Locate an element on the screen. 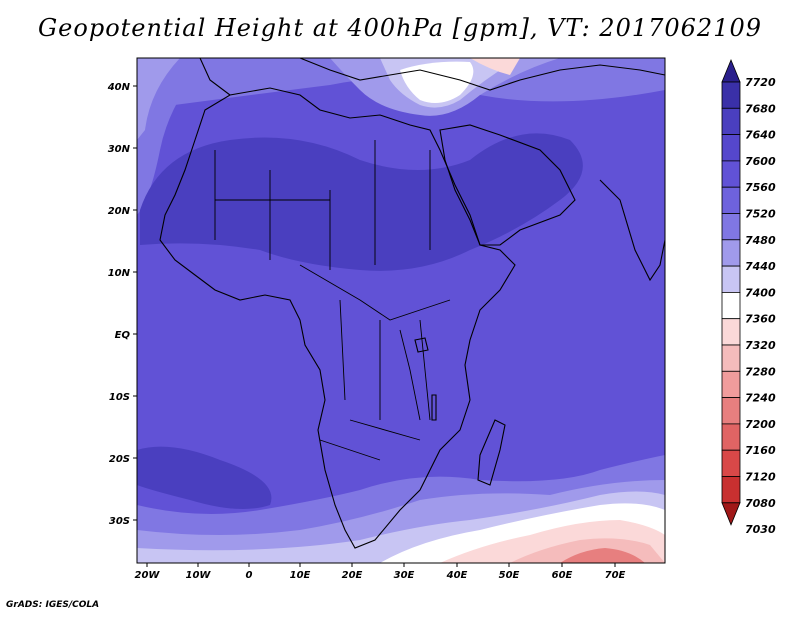 Image resolution: width=800 pixels, height=618 pixels. colorbar-label: 7160 is located at coordinates (760, 450).